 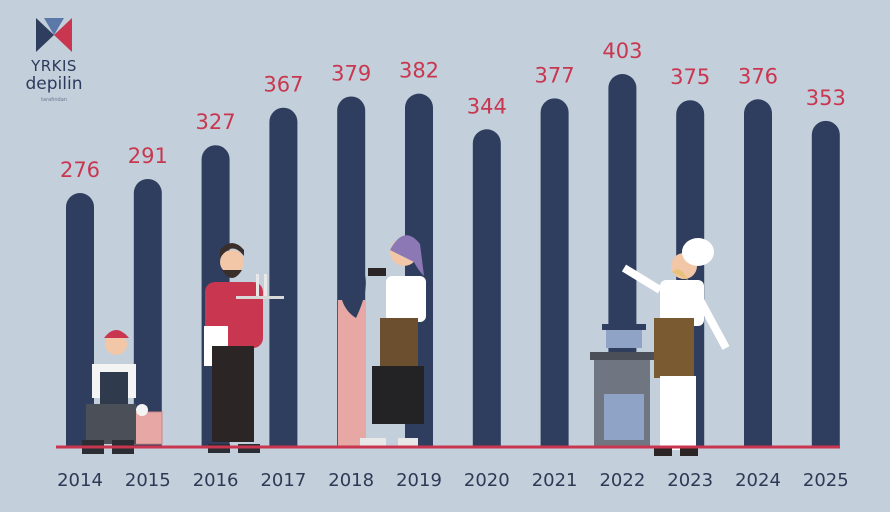 What do you see at coordinates (54, 66) in the screenshot?
I see `logo-text-line1: YRKIS` at bounding box center [54, 66].